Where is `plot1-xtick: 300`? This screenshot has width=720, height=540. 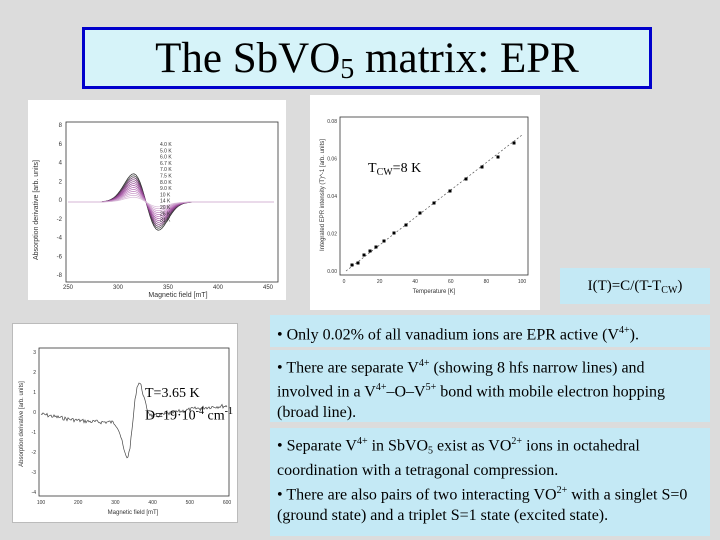 plot1-xtick: 300 is located at coordinates (118, 288).